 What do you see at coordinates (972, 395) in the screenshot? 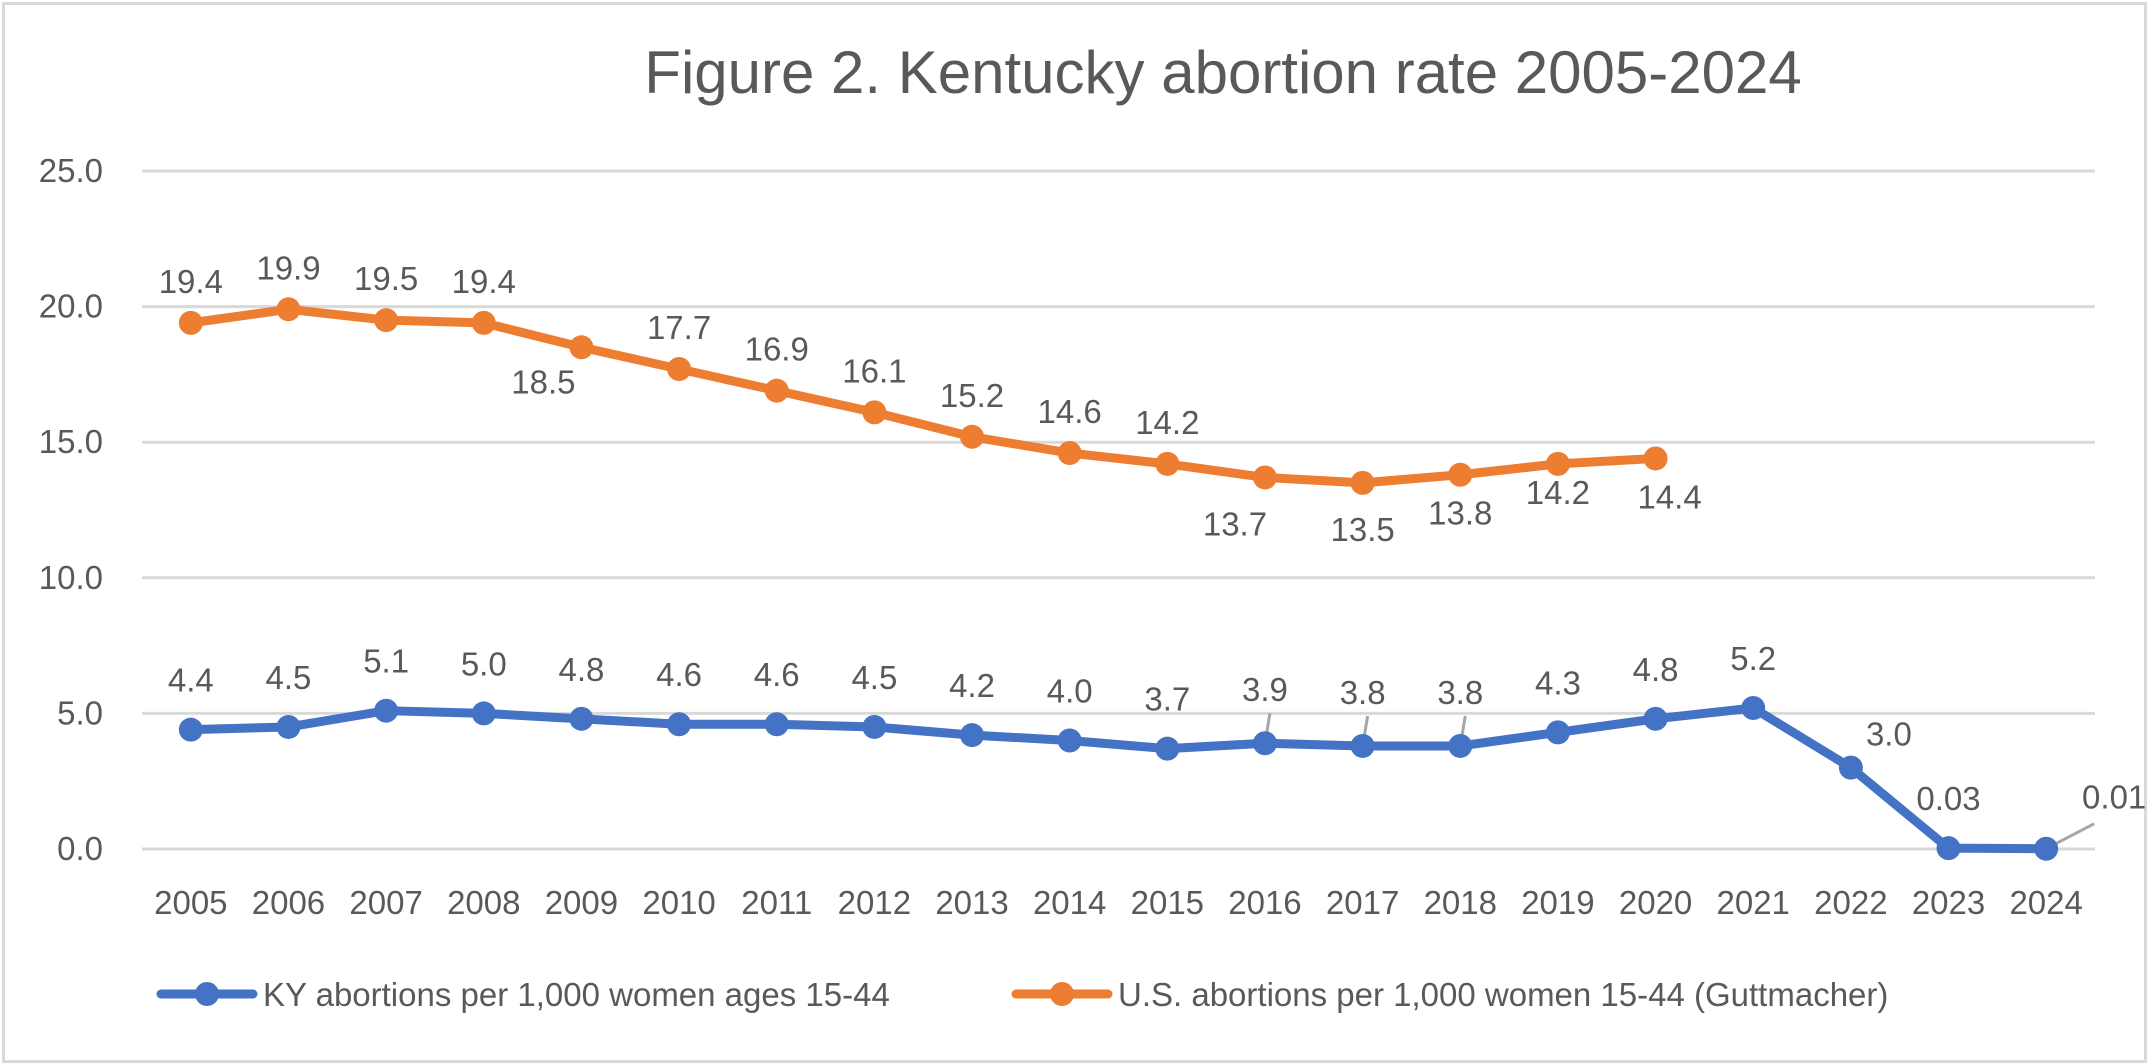
I see `data-label: 15.2` at bounding box center [972, 395].